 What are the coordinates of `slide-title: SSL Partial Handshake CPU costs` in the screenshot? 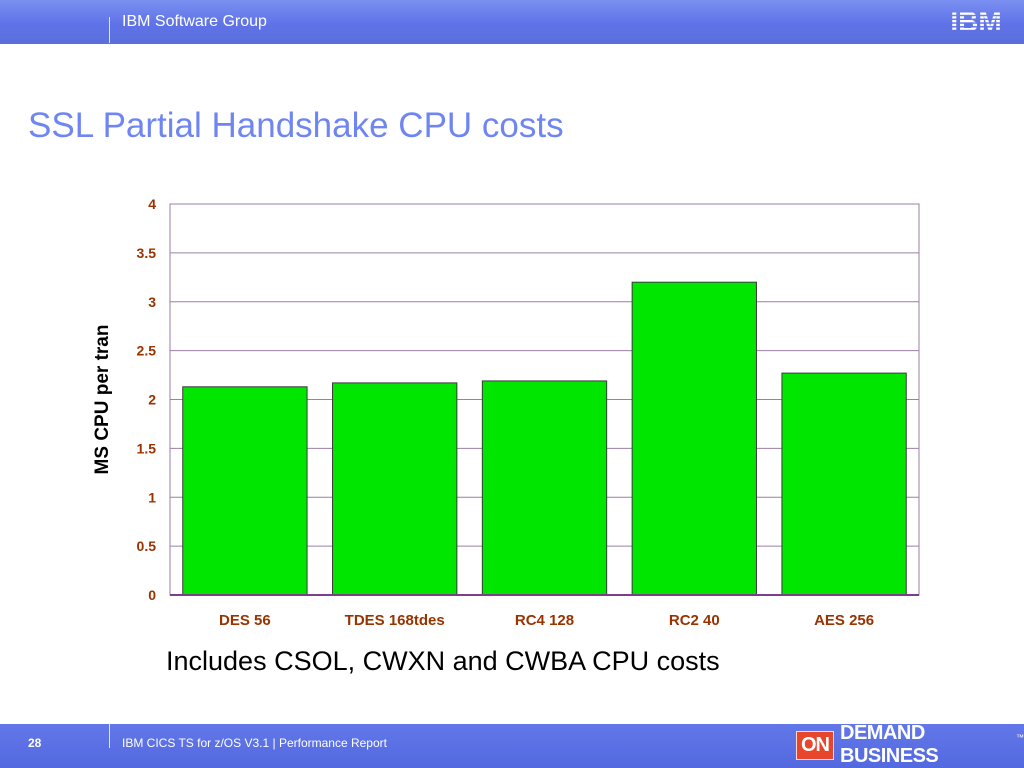 It's located at (296, 125).